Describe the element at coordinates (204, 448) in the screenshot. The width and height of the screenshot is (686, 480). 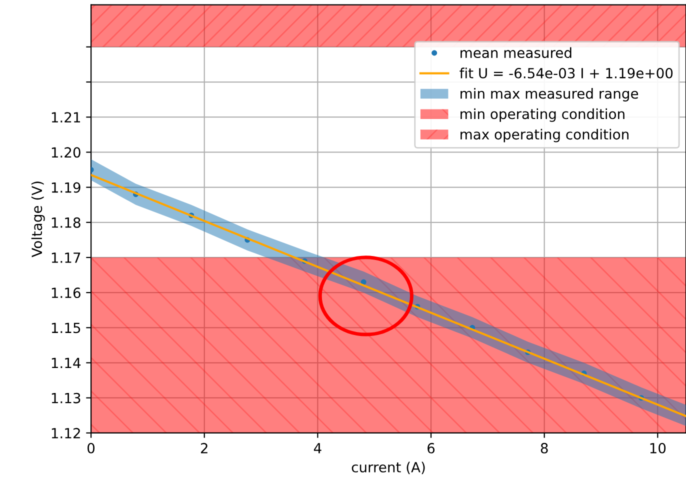
I see `x-tick-label: 2` at that location.